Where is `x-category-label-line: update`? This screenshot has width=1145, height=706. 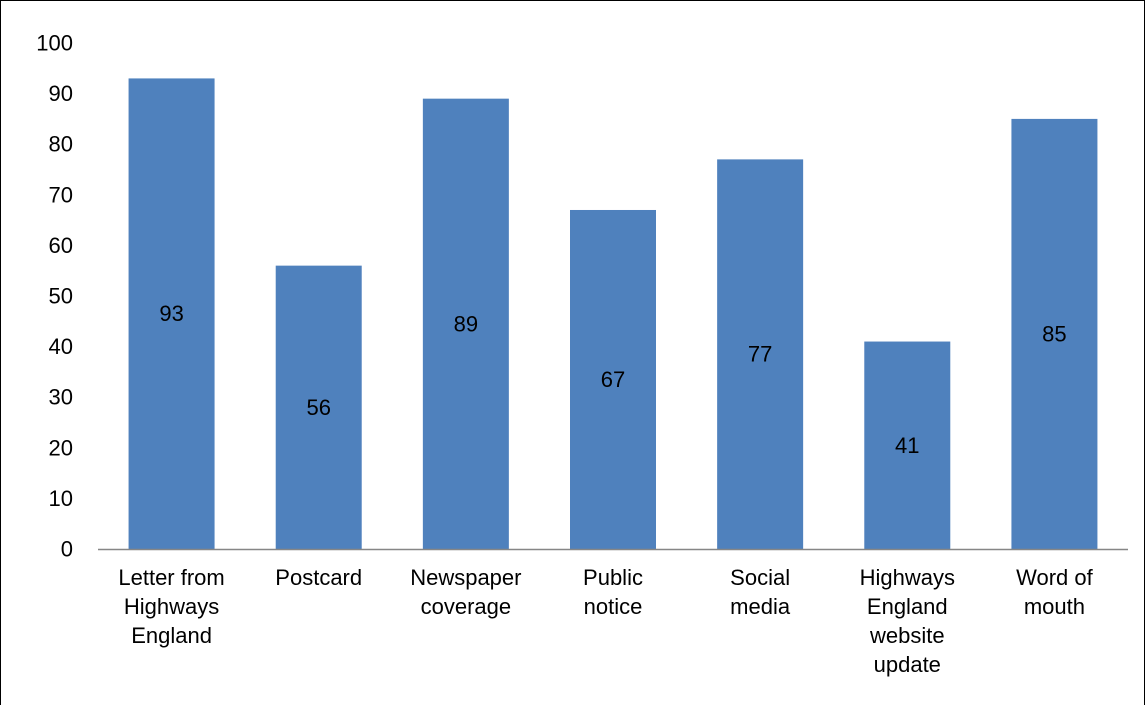
x-category-label-line: update is located at coordinates (907, 664).